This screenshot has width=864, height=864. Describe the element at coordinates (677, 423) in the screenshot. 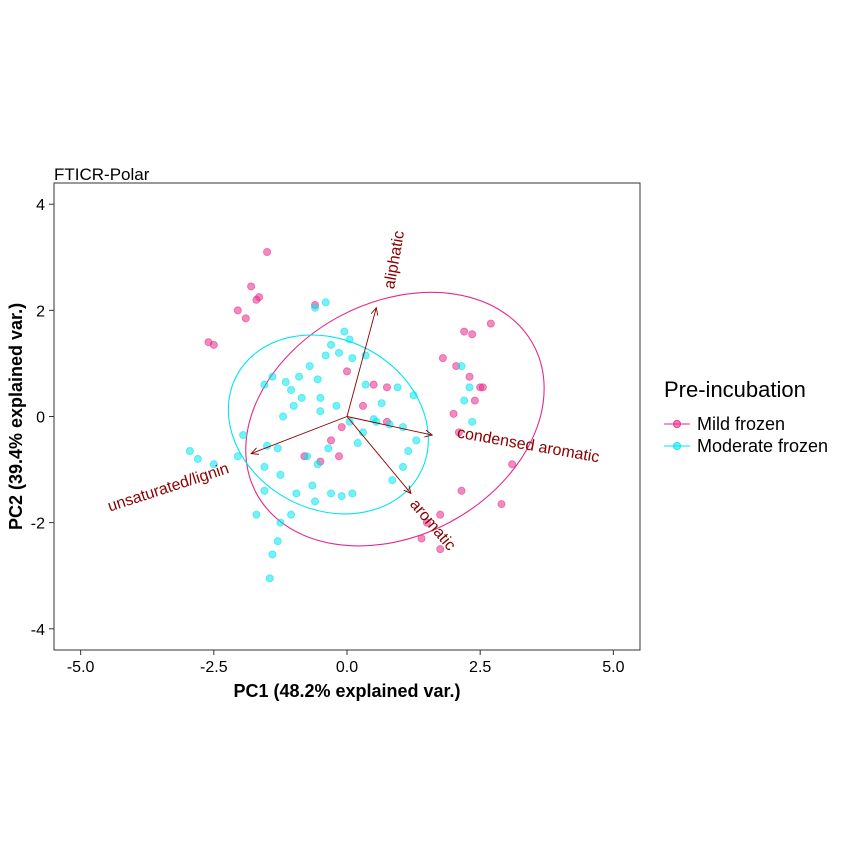

I see `legend-key-point-mild-frozen` at that location.